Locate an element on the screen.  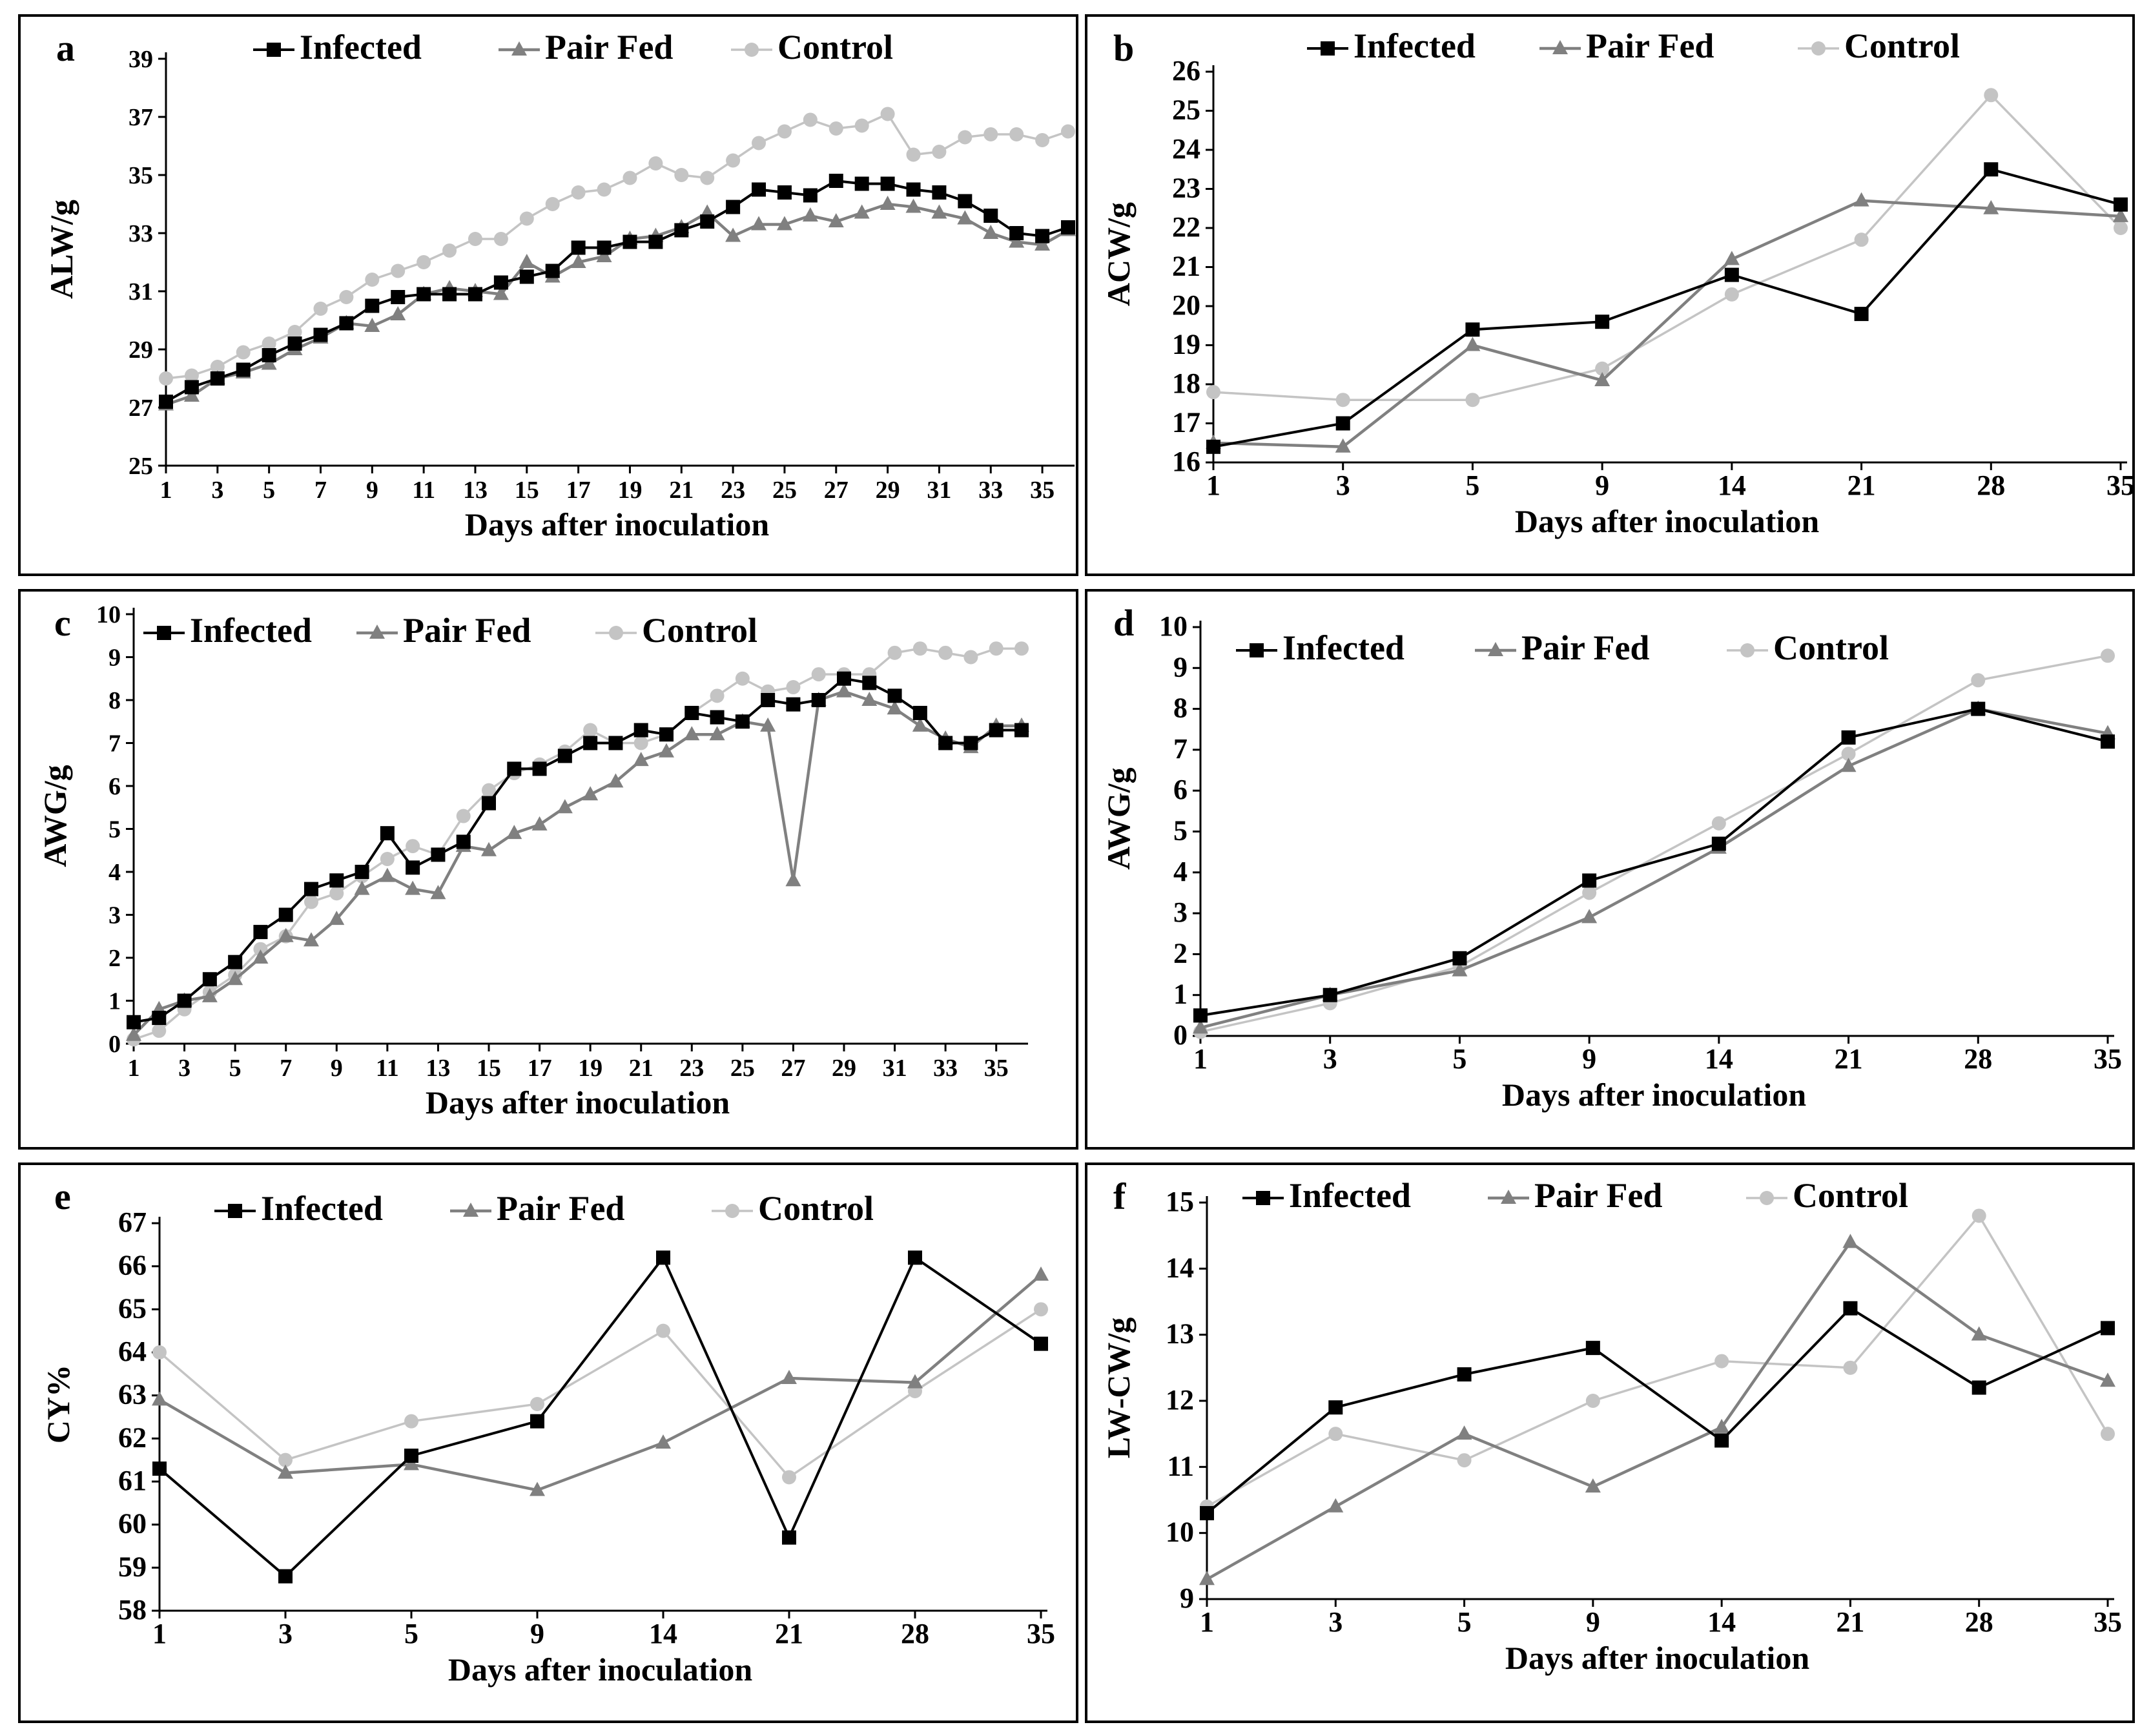
y-tick-label: 6 is located at coordinates (1180, 790).